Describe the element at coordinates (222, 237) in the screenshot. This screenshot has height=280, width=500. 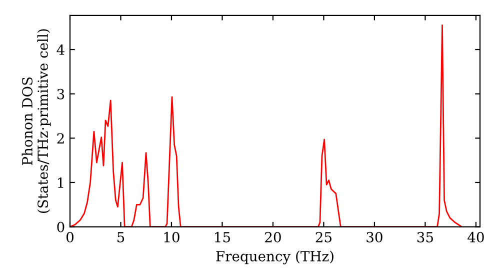
I see `x-tick-label: 15` at that location.